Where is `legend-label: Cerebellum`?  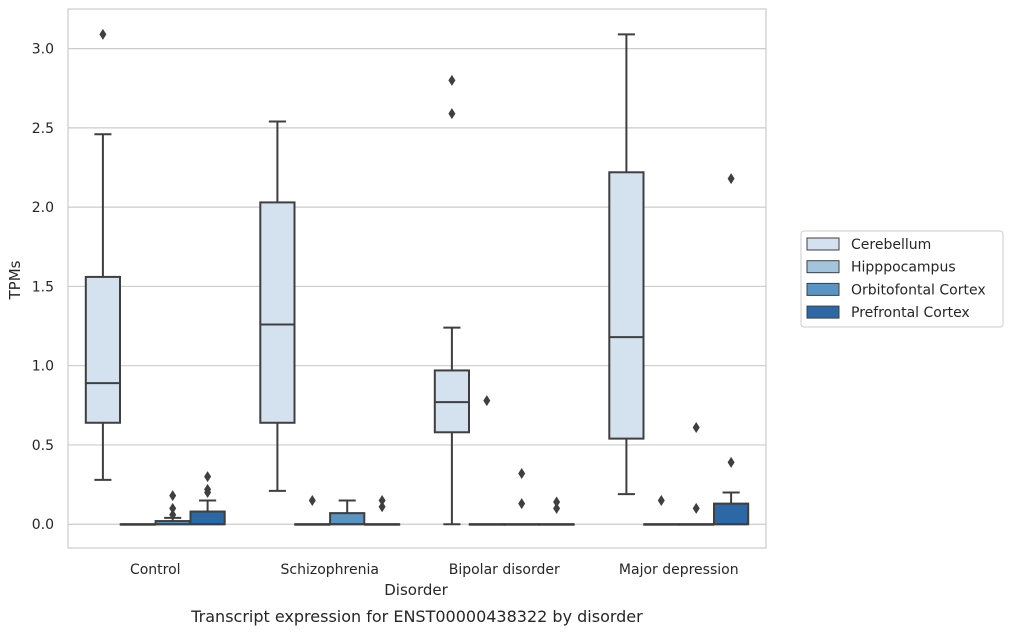 legend-label: Cerebellum is located at coordinates (891, 245).